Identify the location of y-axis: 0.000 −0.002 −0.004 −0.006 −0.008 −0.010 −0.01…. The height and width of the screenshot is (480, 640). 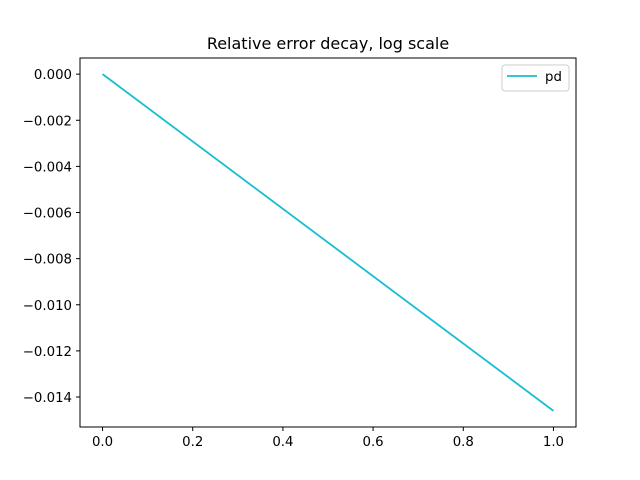
(51, 237).